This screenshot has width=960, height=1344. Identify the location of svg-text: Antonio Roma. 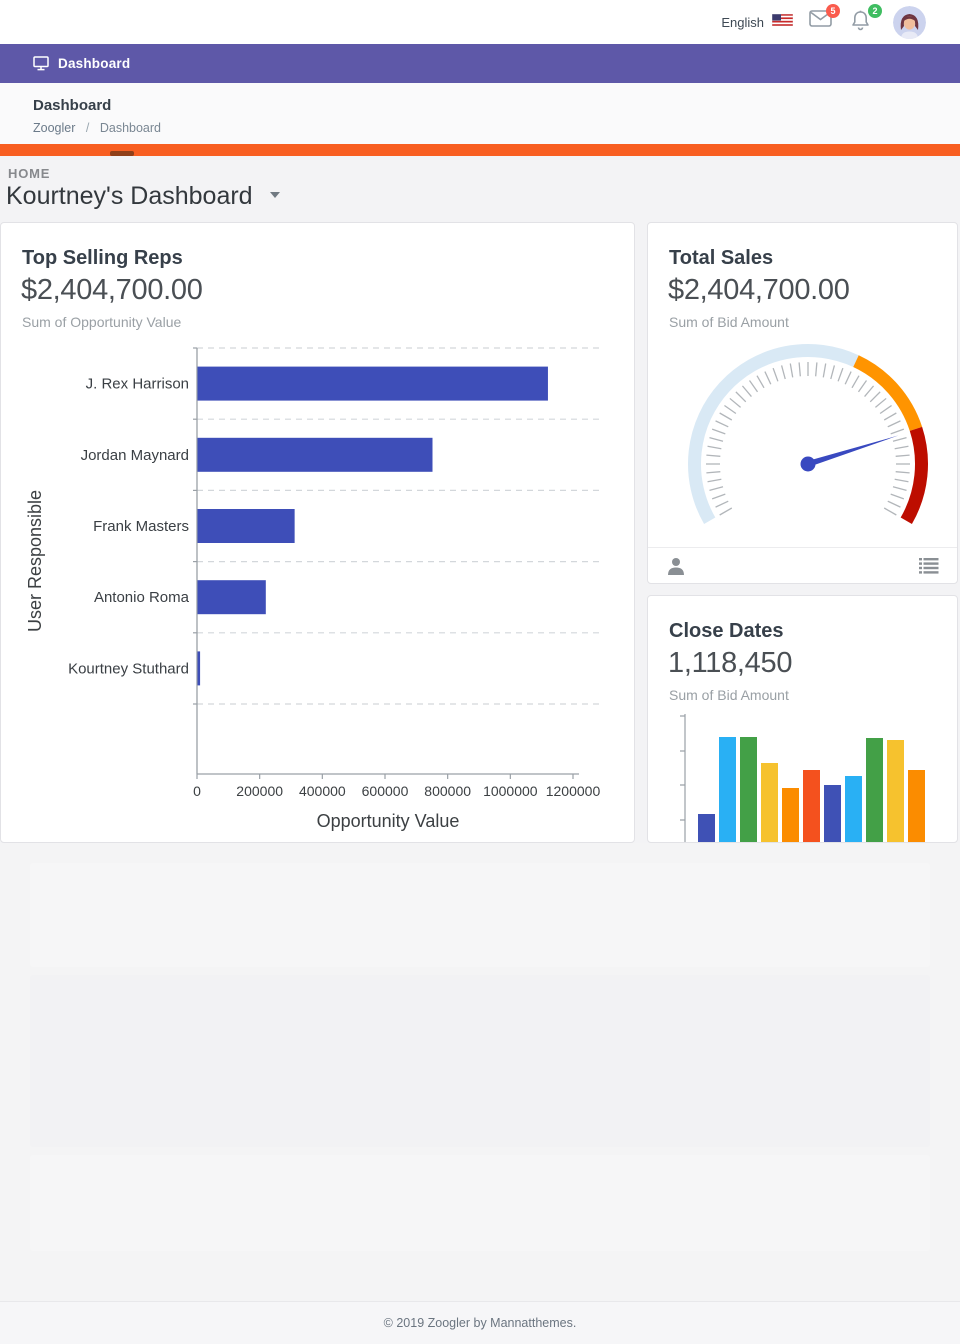
(142, 597).